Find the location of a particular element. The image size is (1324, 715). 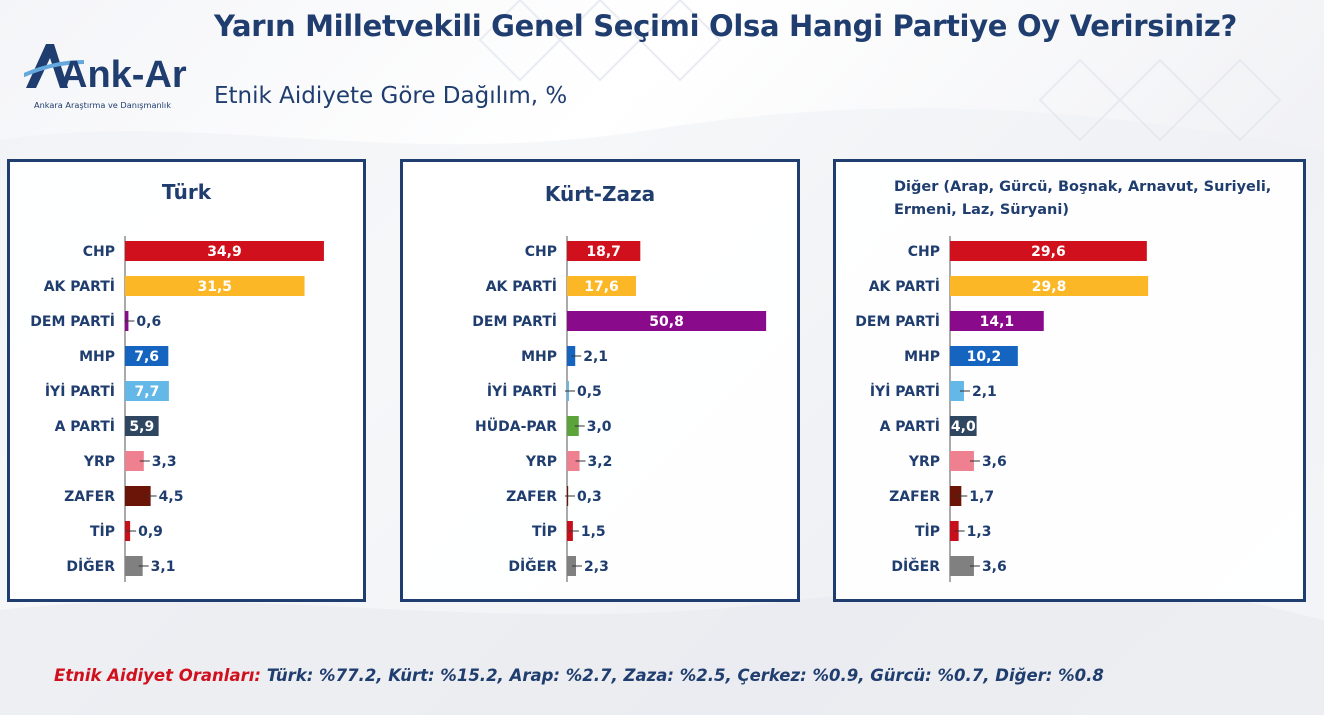

value-label: 31,5 is located at coordinates (215, 287).